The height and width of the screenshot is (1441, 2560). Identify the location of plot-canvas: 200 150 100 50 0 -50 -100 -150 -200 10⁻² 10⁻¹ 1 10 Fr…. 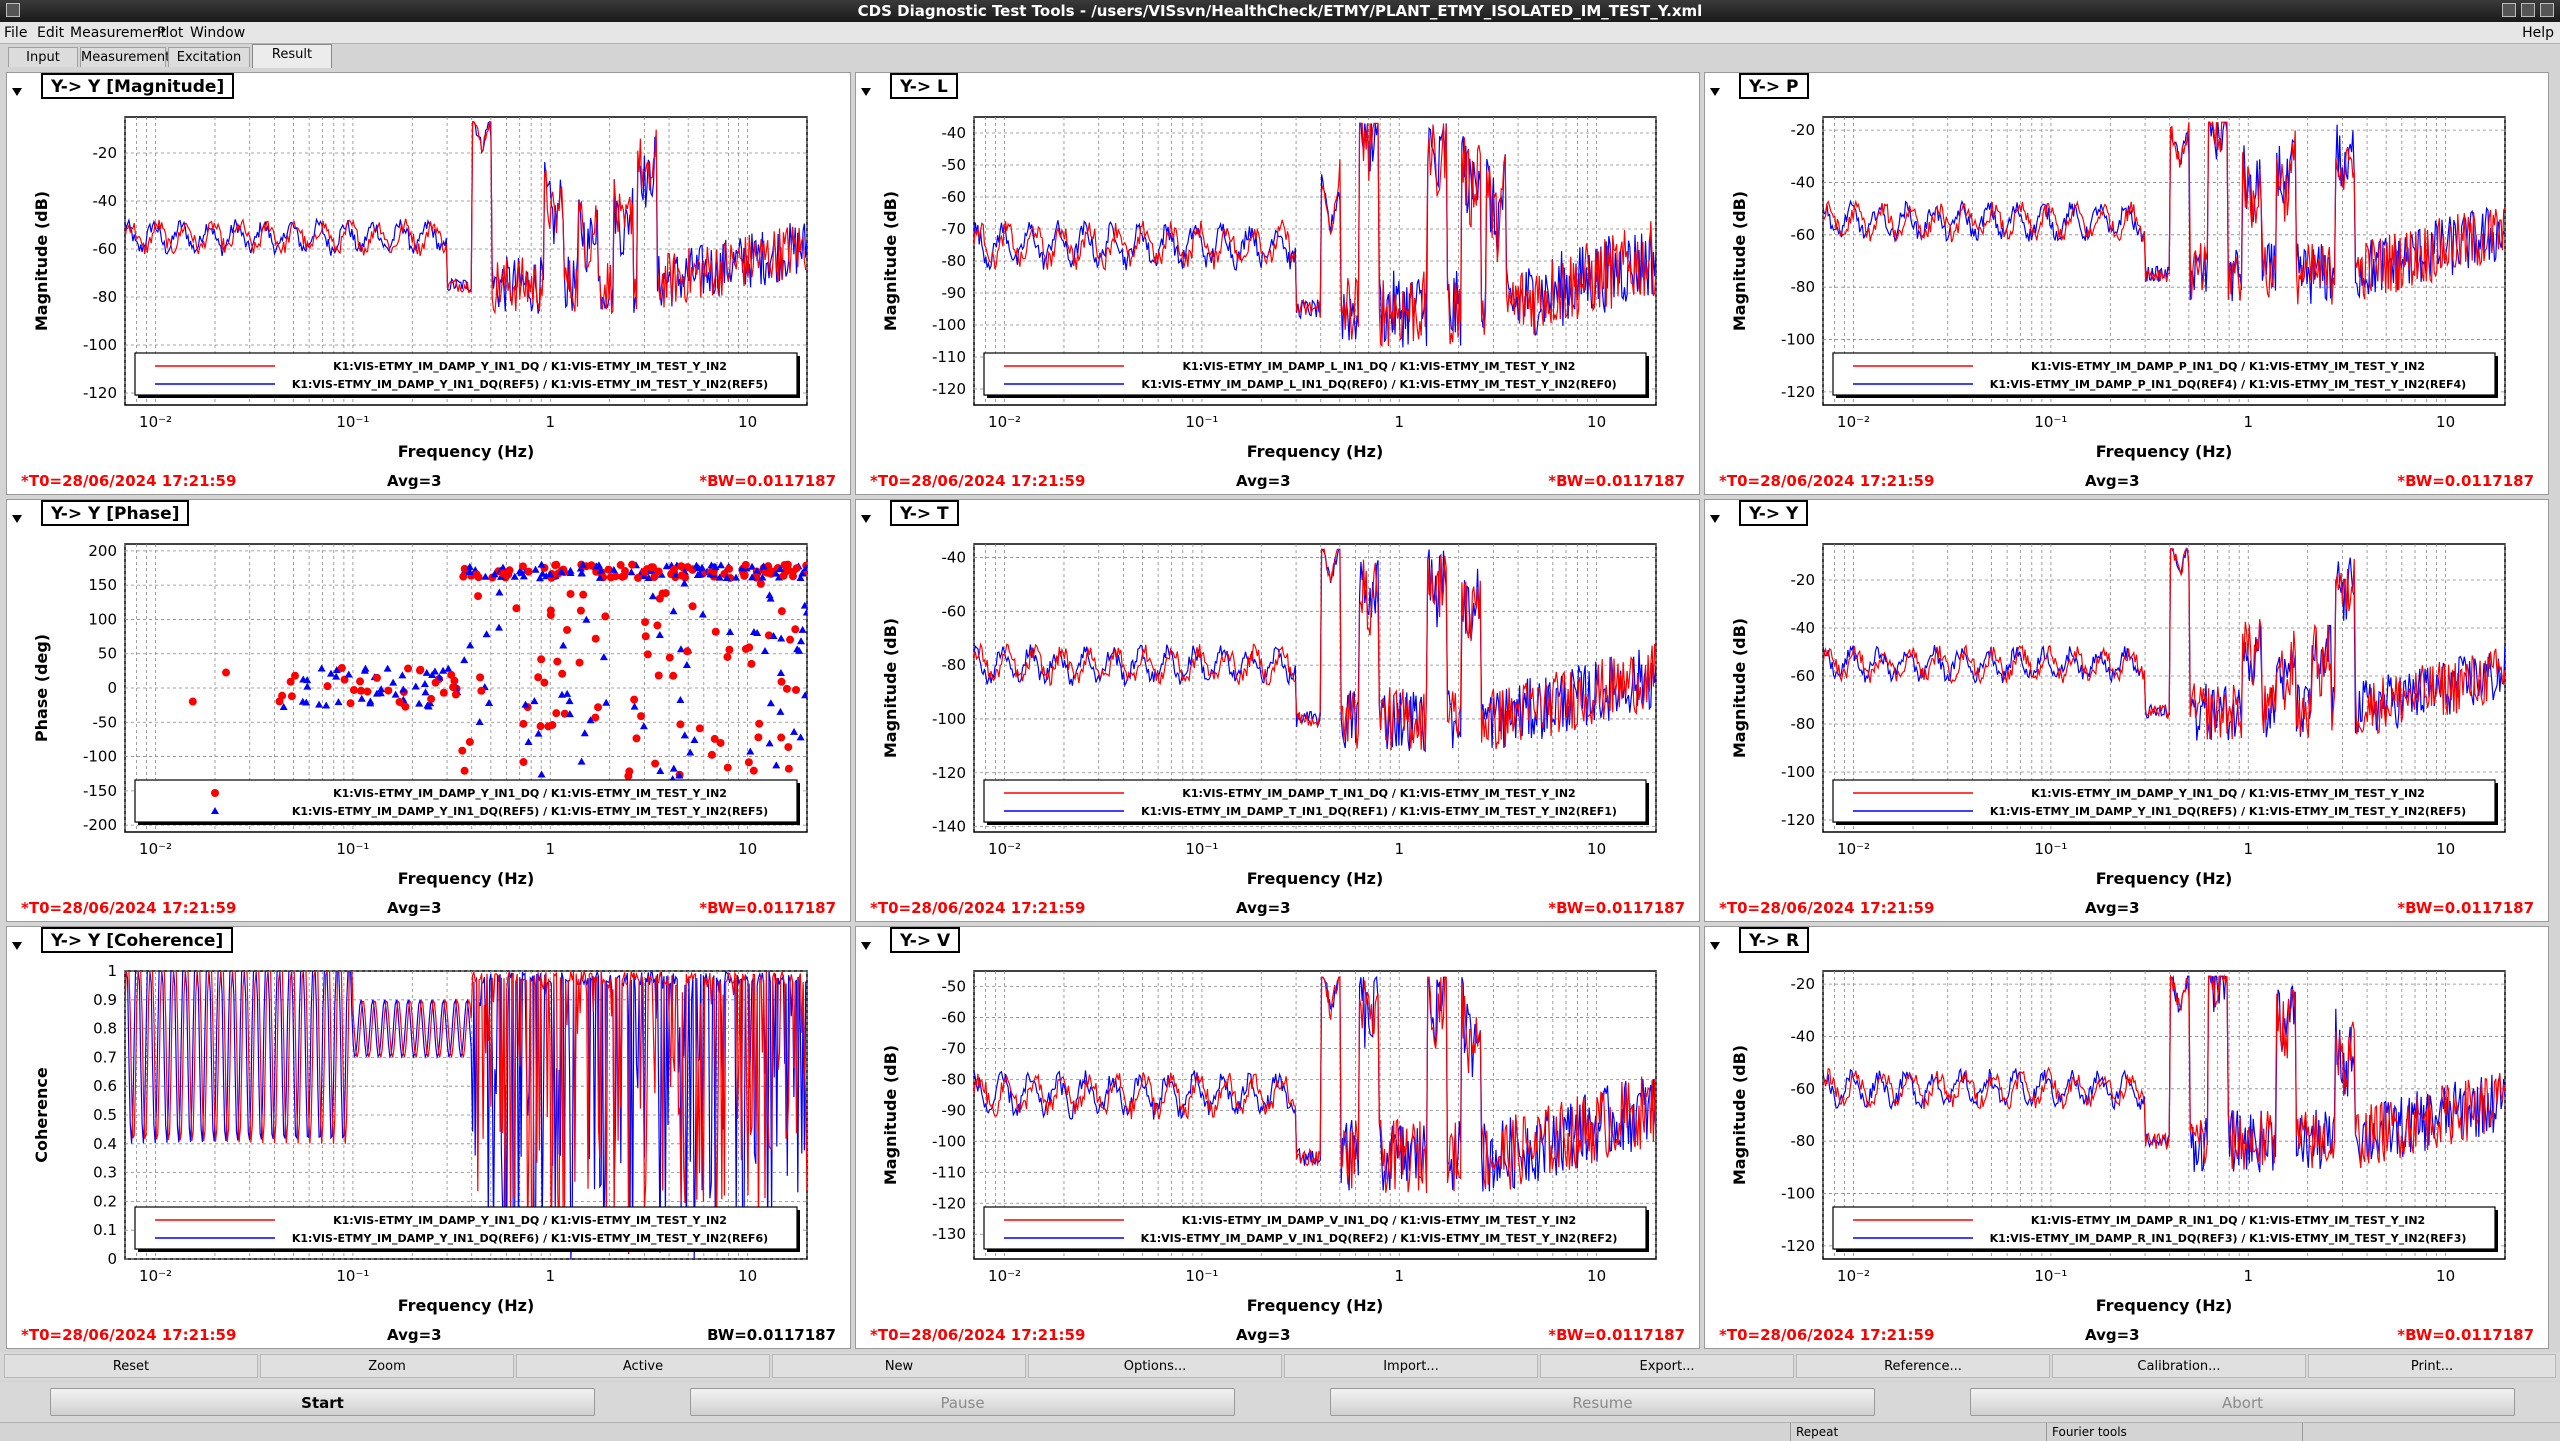
(429, 711).